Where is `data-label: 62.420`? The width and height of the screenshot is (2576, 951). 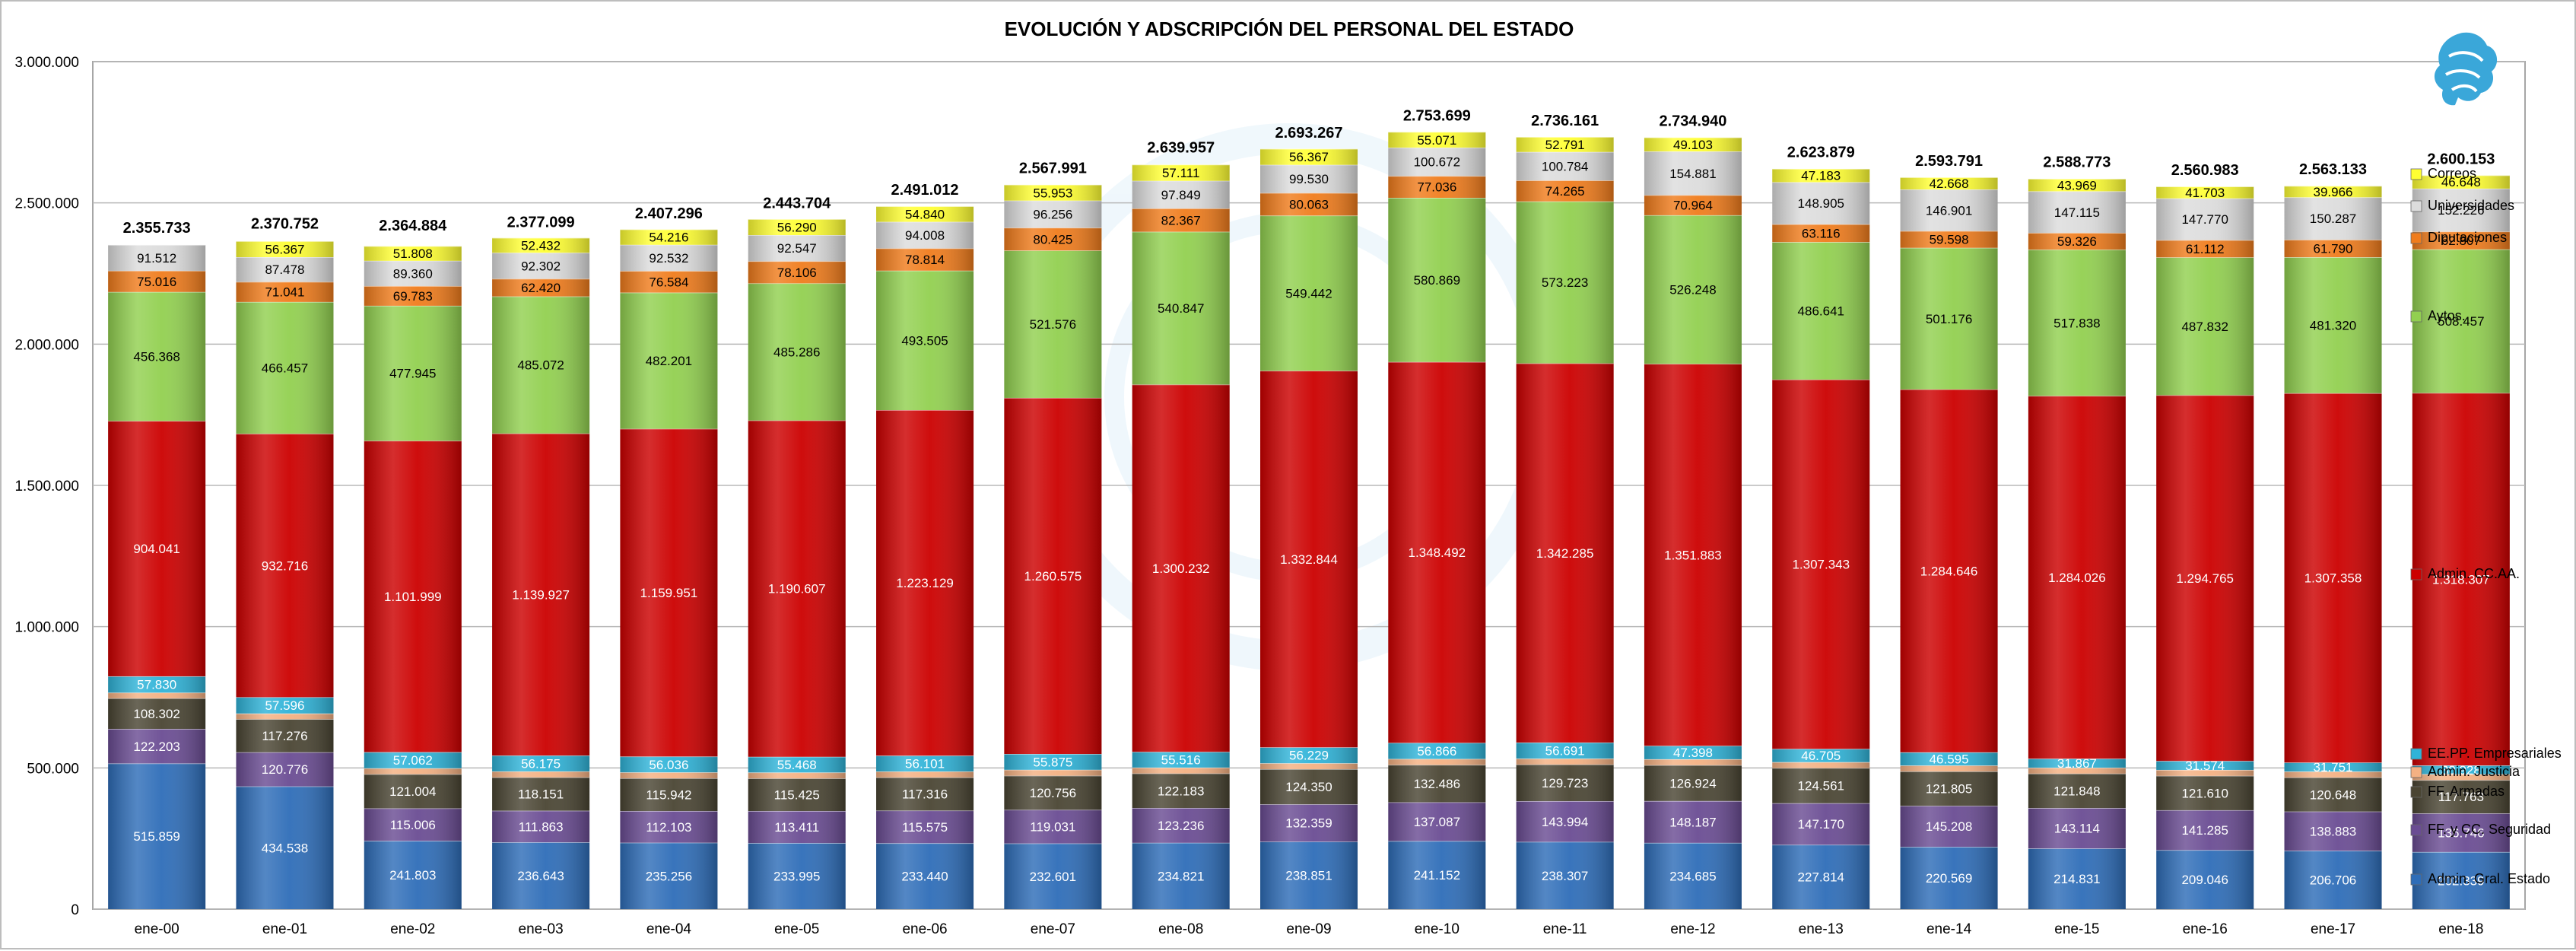
data-label: 62.420 is located at coordinates (541, 288).